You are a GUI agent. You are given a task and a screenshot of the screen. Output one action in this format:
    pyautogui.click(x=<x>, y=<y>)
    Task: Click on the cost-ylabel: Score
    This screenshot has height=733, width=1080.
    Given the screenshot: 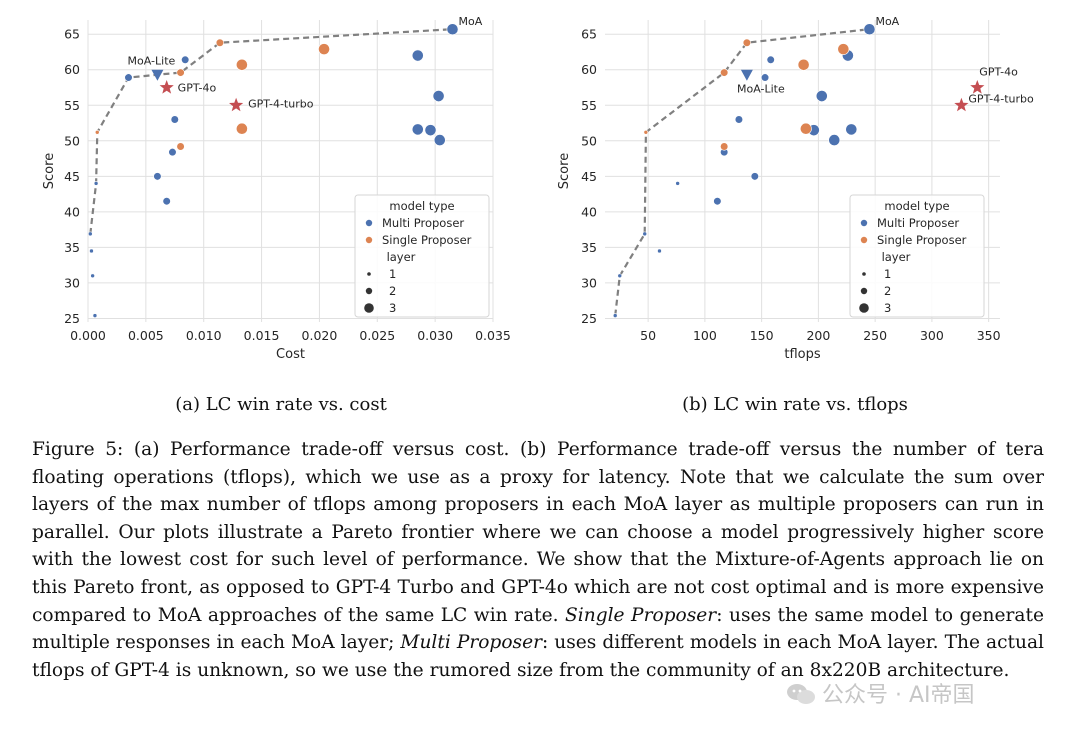 What is the action you would take?
    pyautogui.click(x=49, y=171)
    